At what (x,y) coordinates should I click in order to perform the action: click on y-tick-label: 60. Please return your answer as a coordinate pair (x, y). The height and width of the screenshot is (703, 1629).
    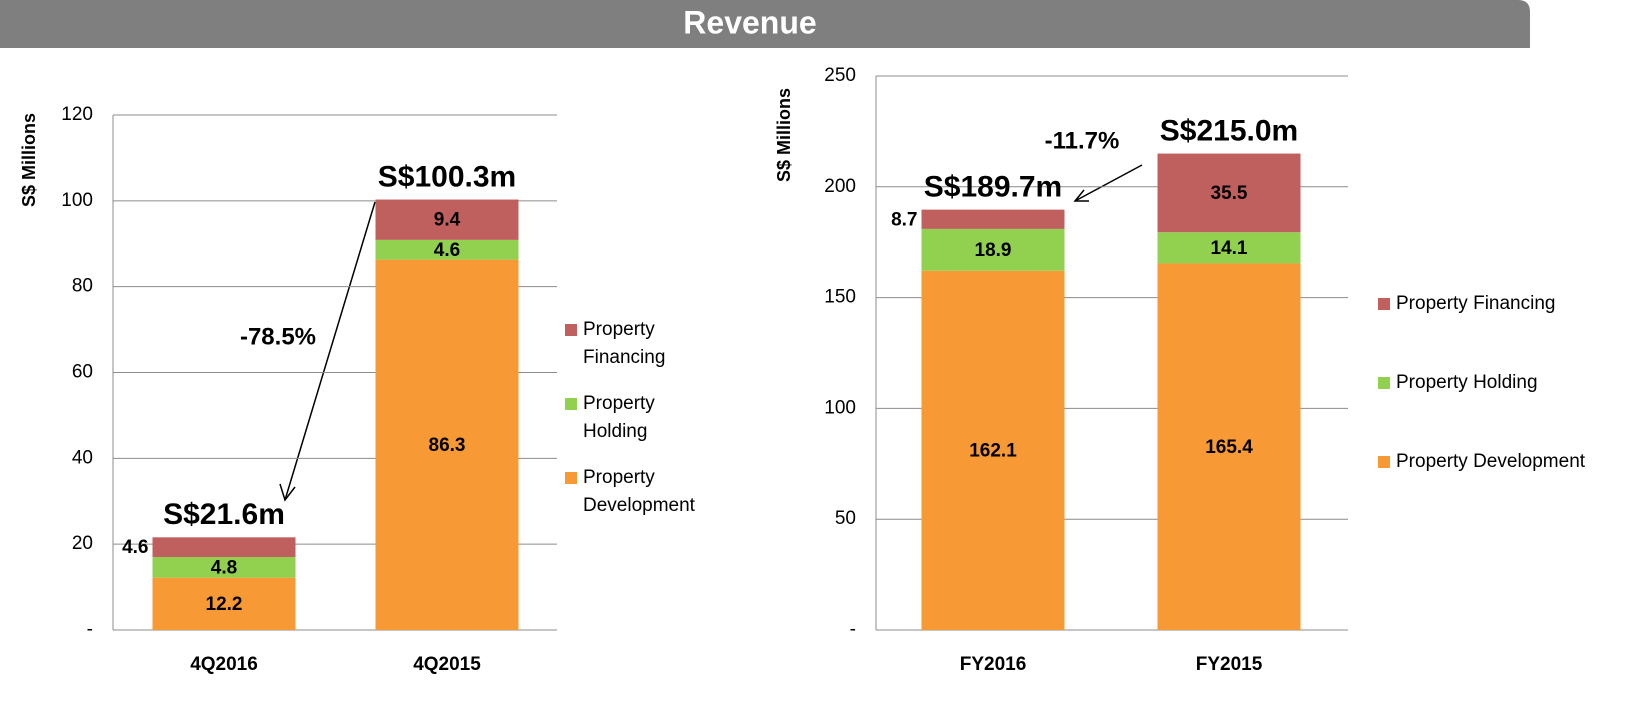
    Looking at the image, I should click on (82, 372).